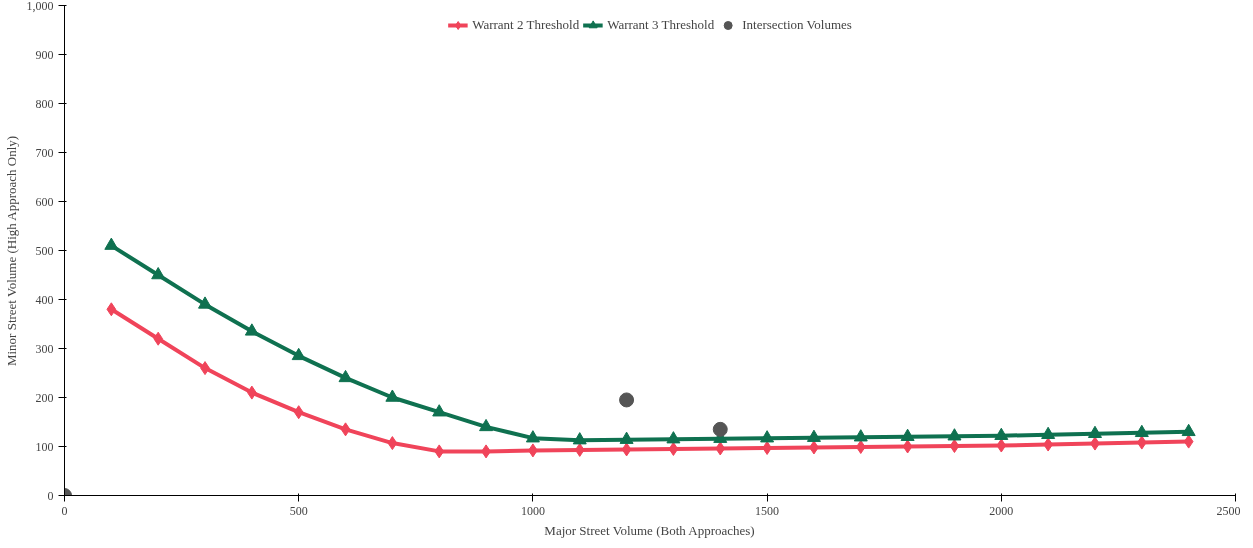  What do you see at coordinates (44, 103) in the screenshot?
I see `y-tick-label: 800` at bounding box center [44, 103].